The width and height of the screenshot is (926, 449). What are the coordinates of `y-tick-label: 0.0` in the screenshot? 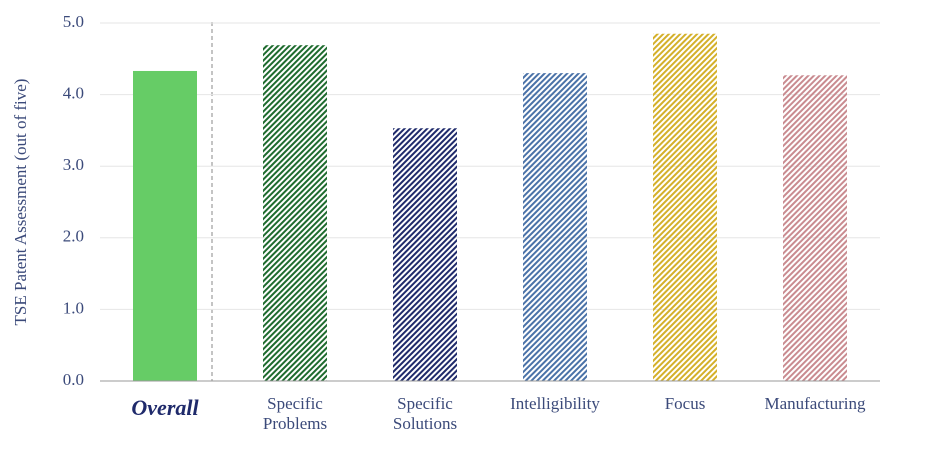 It's located at (73, 379).